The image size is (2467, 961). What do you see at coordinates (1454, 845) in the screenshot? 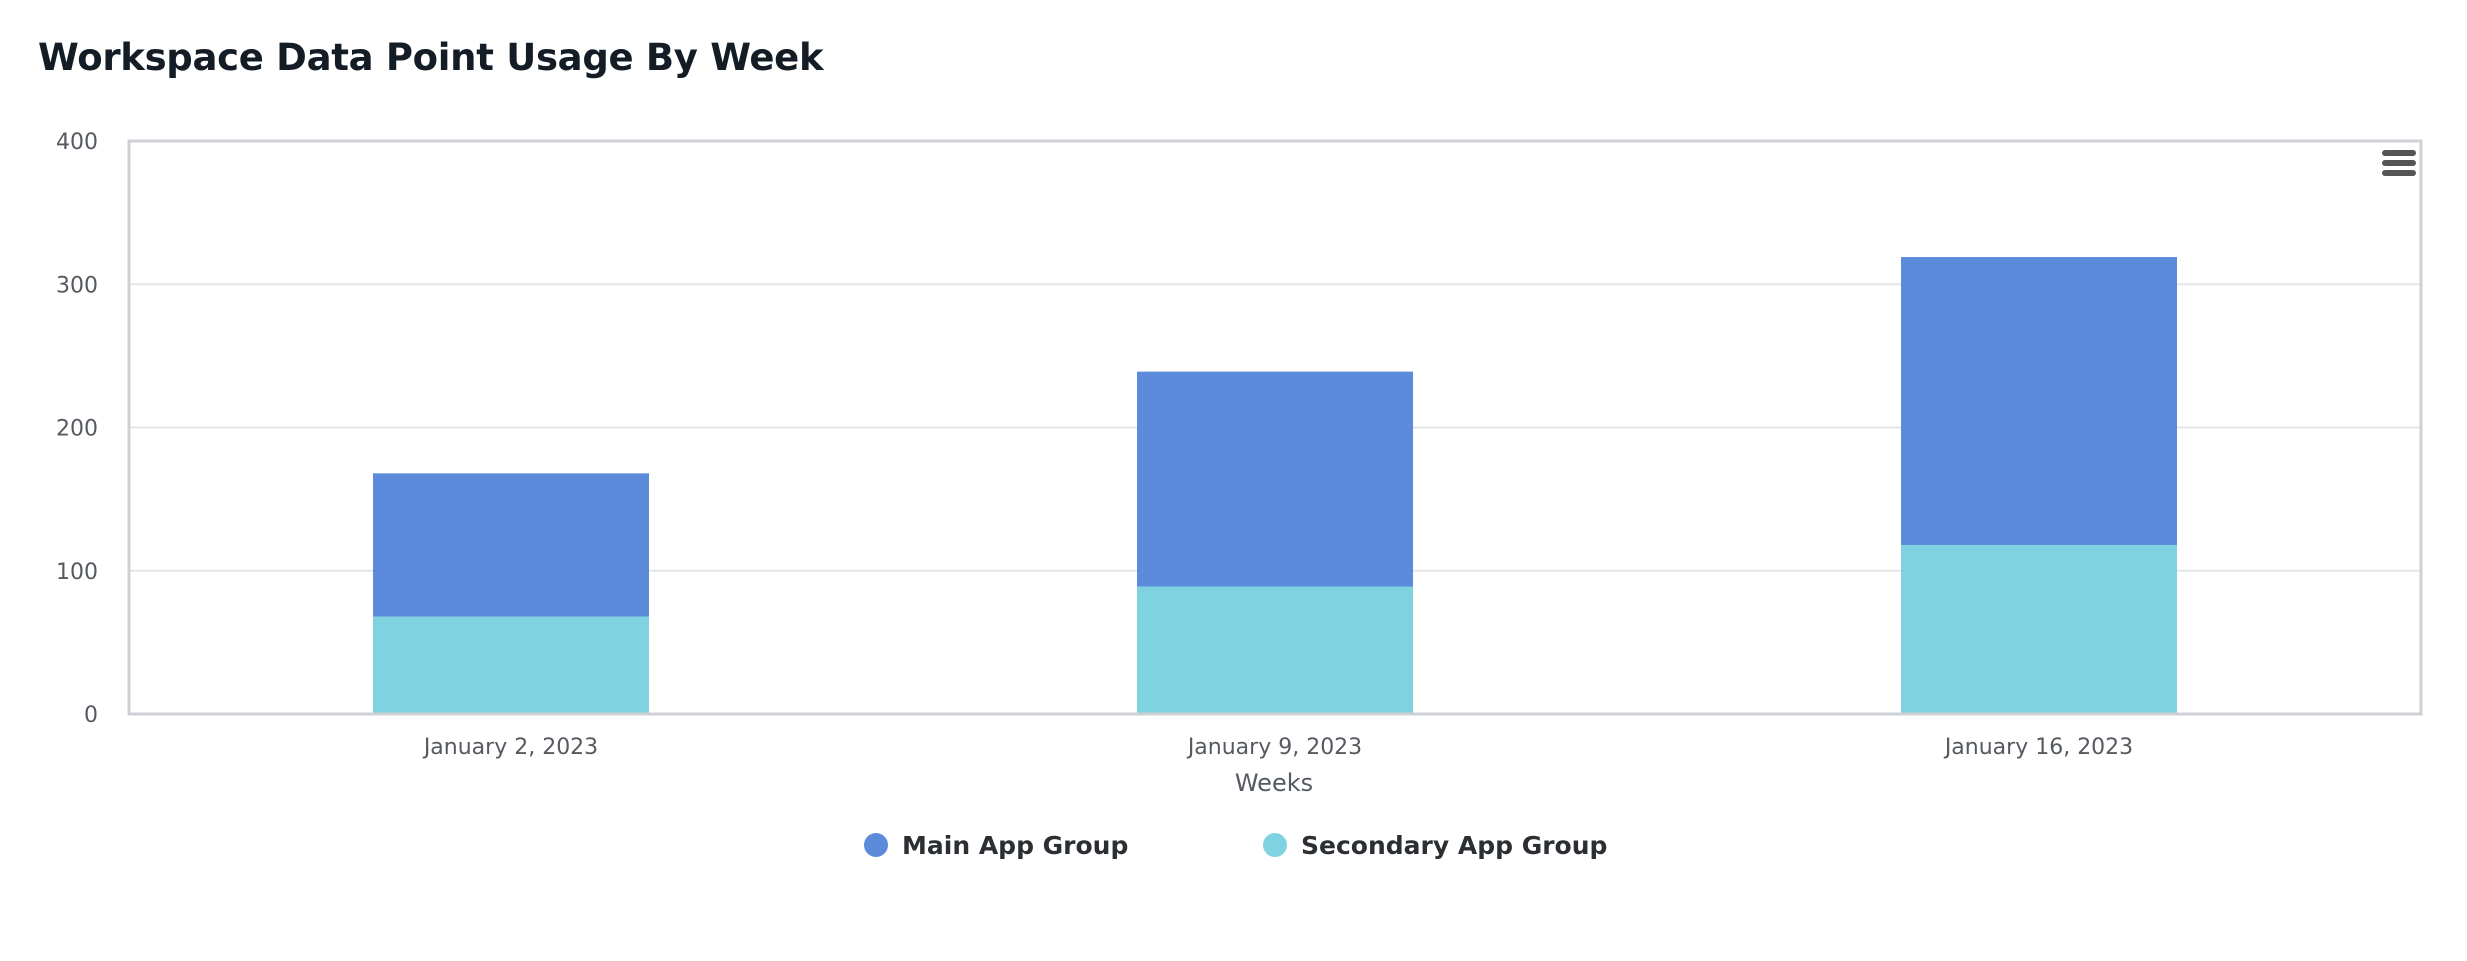
I see `legend-label: Secondary App Group` at bounding box center [1454, 845].